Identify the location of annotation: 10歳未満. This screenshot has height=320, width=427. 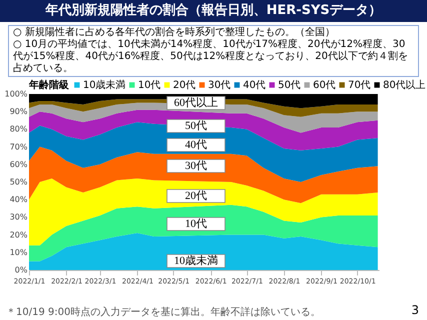
(196, 260).